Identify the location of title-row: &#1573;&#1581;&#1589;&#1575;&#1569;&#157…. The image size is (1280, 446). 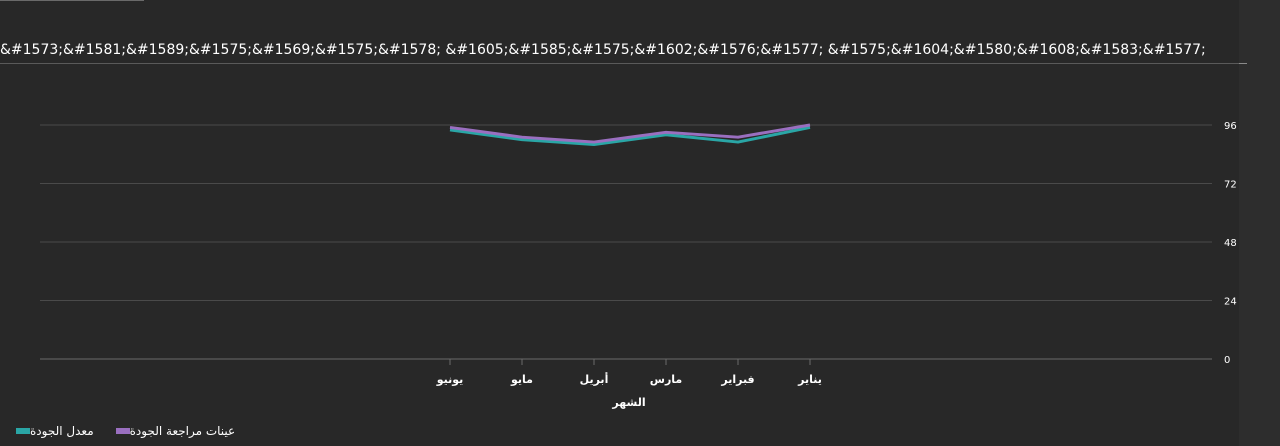
(619, 53).